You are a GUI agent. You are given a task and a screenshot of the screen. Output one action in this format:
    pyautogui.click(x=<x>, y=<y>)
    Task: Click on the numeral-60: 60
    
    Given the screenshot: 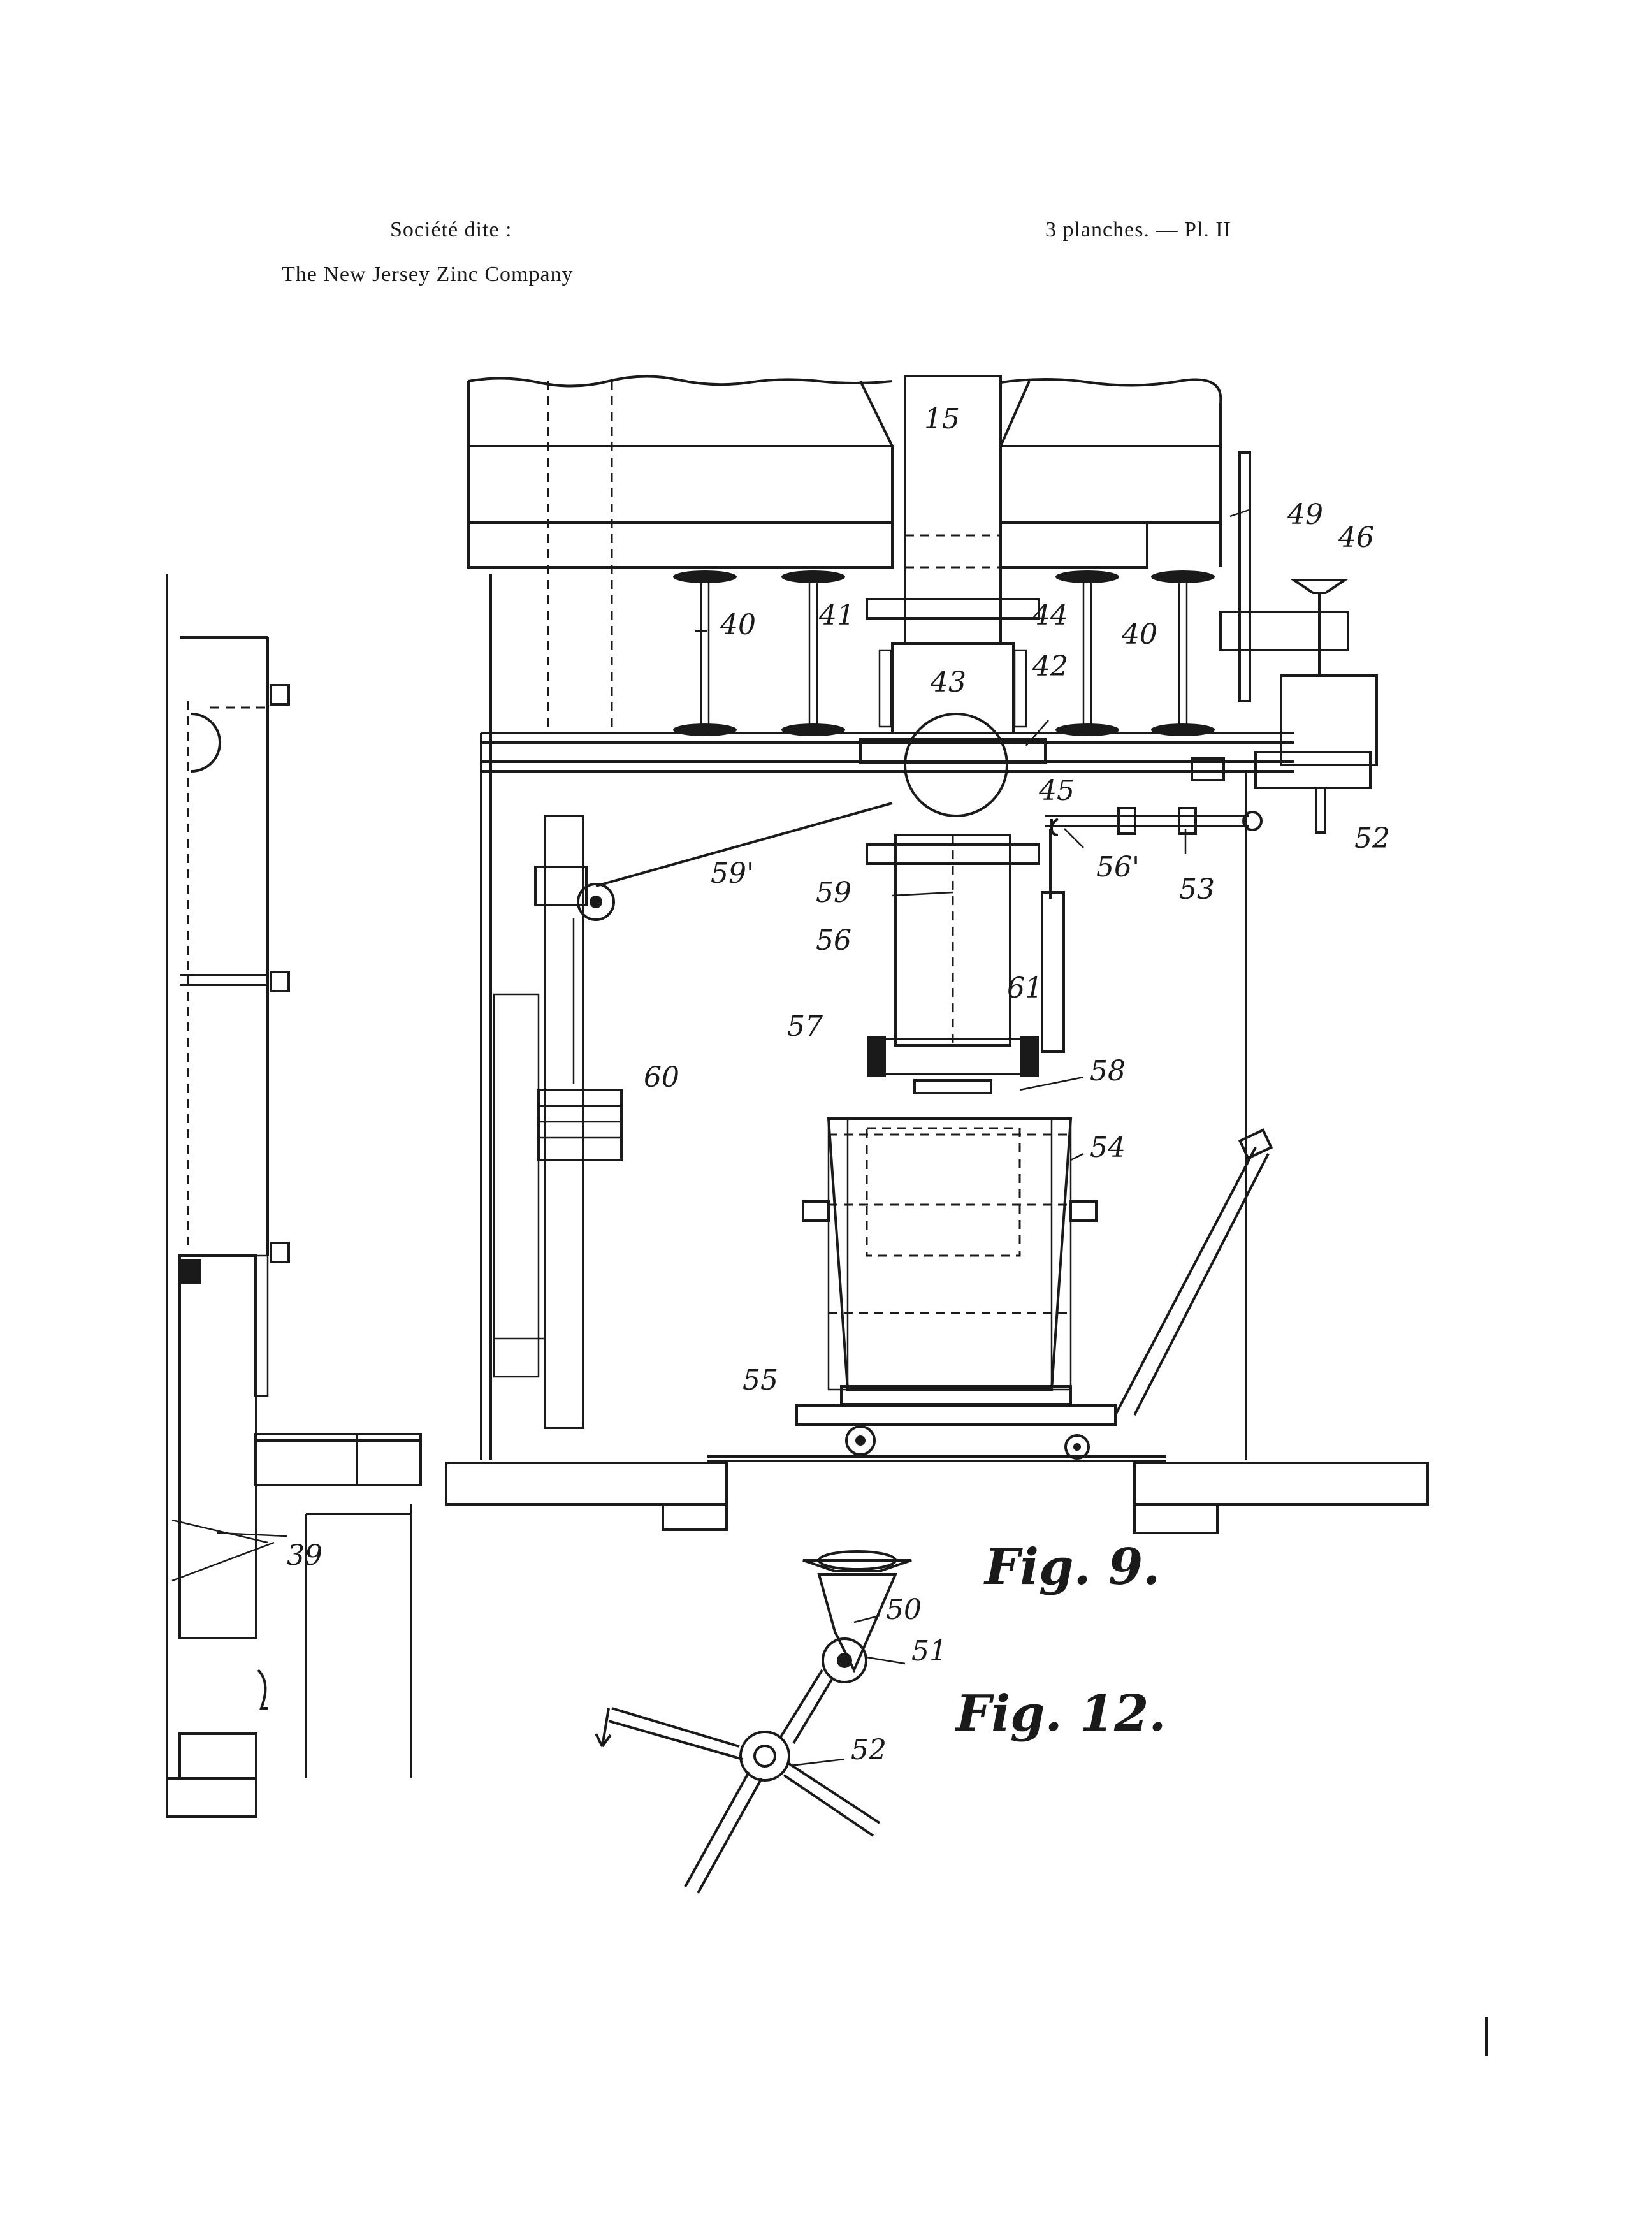 What is the action you would take?
    pyautogui.click(x=661, y=1077)
    